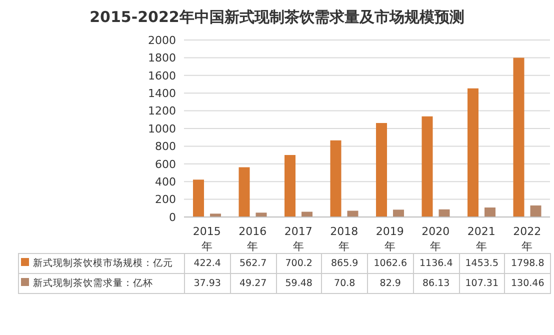 This screenshot has height=335, width=554. Describe the element at coordinates (162, 58) in the screenshot. I see `y-tick-label: 1800` at that location.